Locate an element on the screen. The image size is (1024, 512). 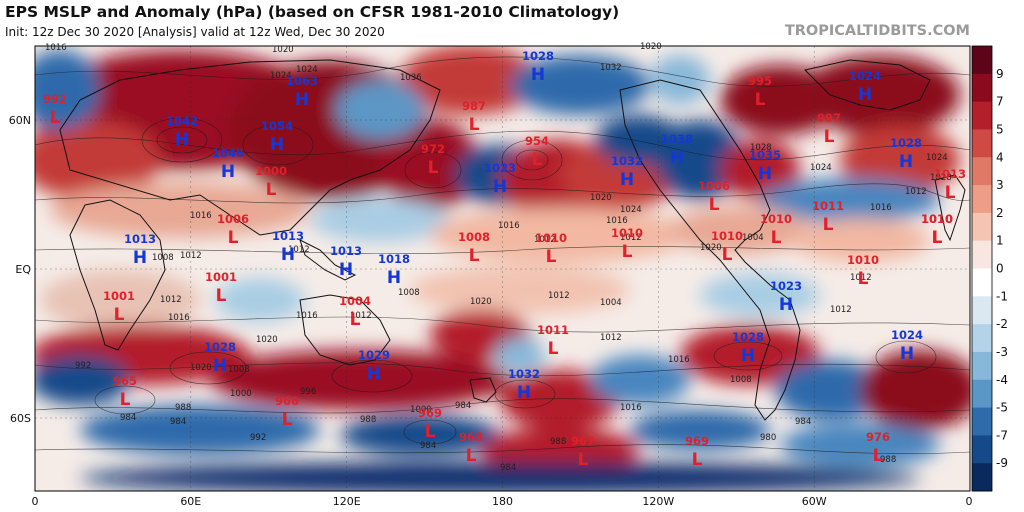
low-pressure-center: 1011 L is located at coordinates (828, 217).